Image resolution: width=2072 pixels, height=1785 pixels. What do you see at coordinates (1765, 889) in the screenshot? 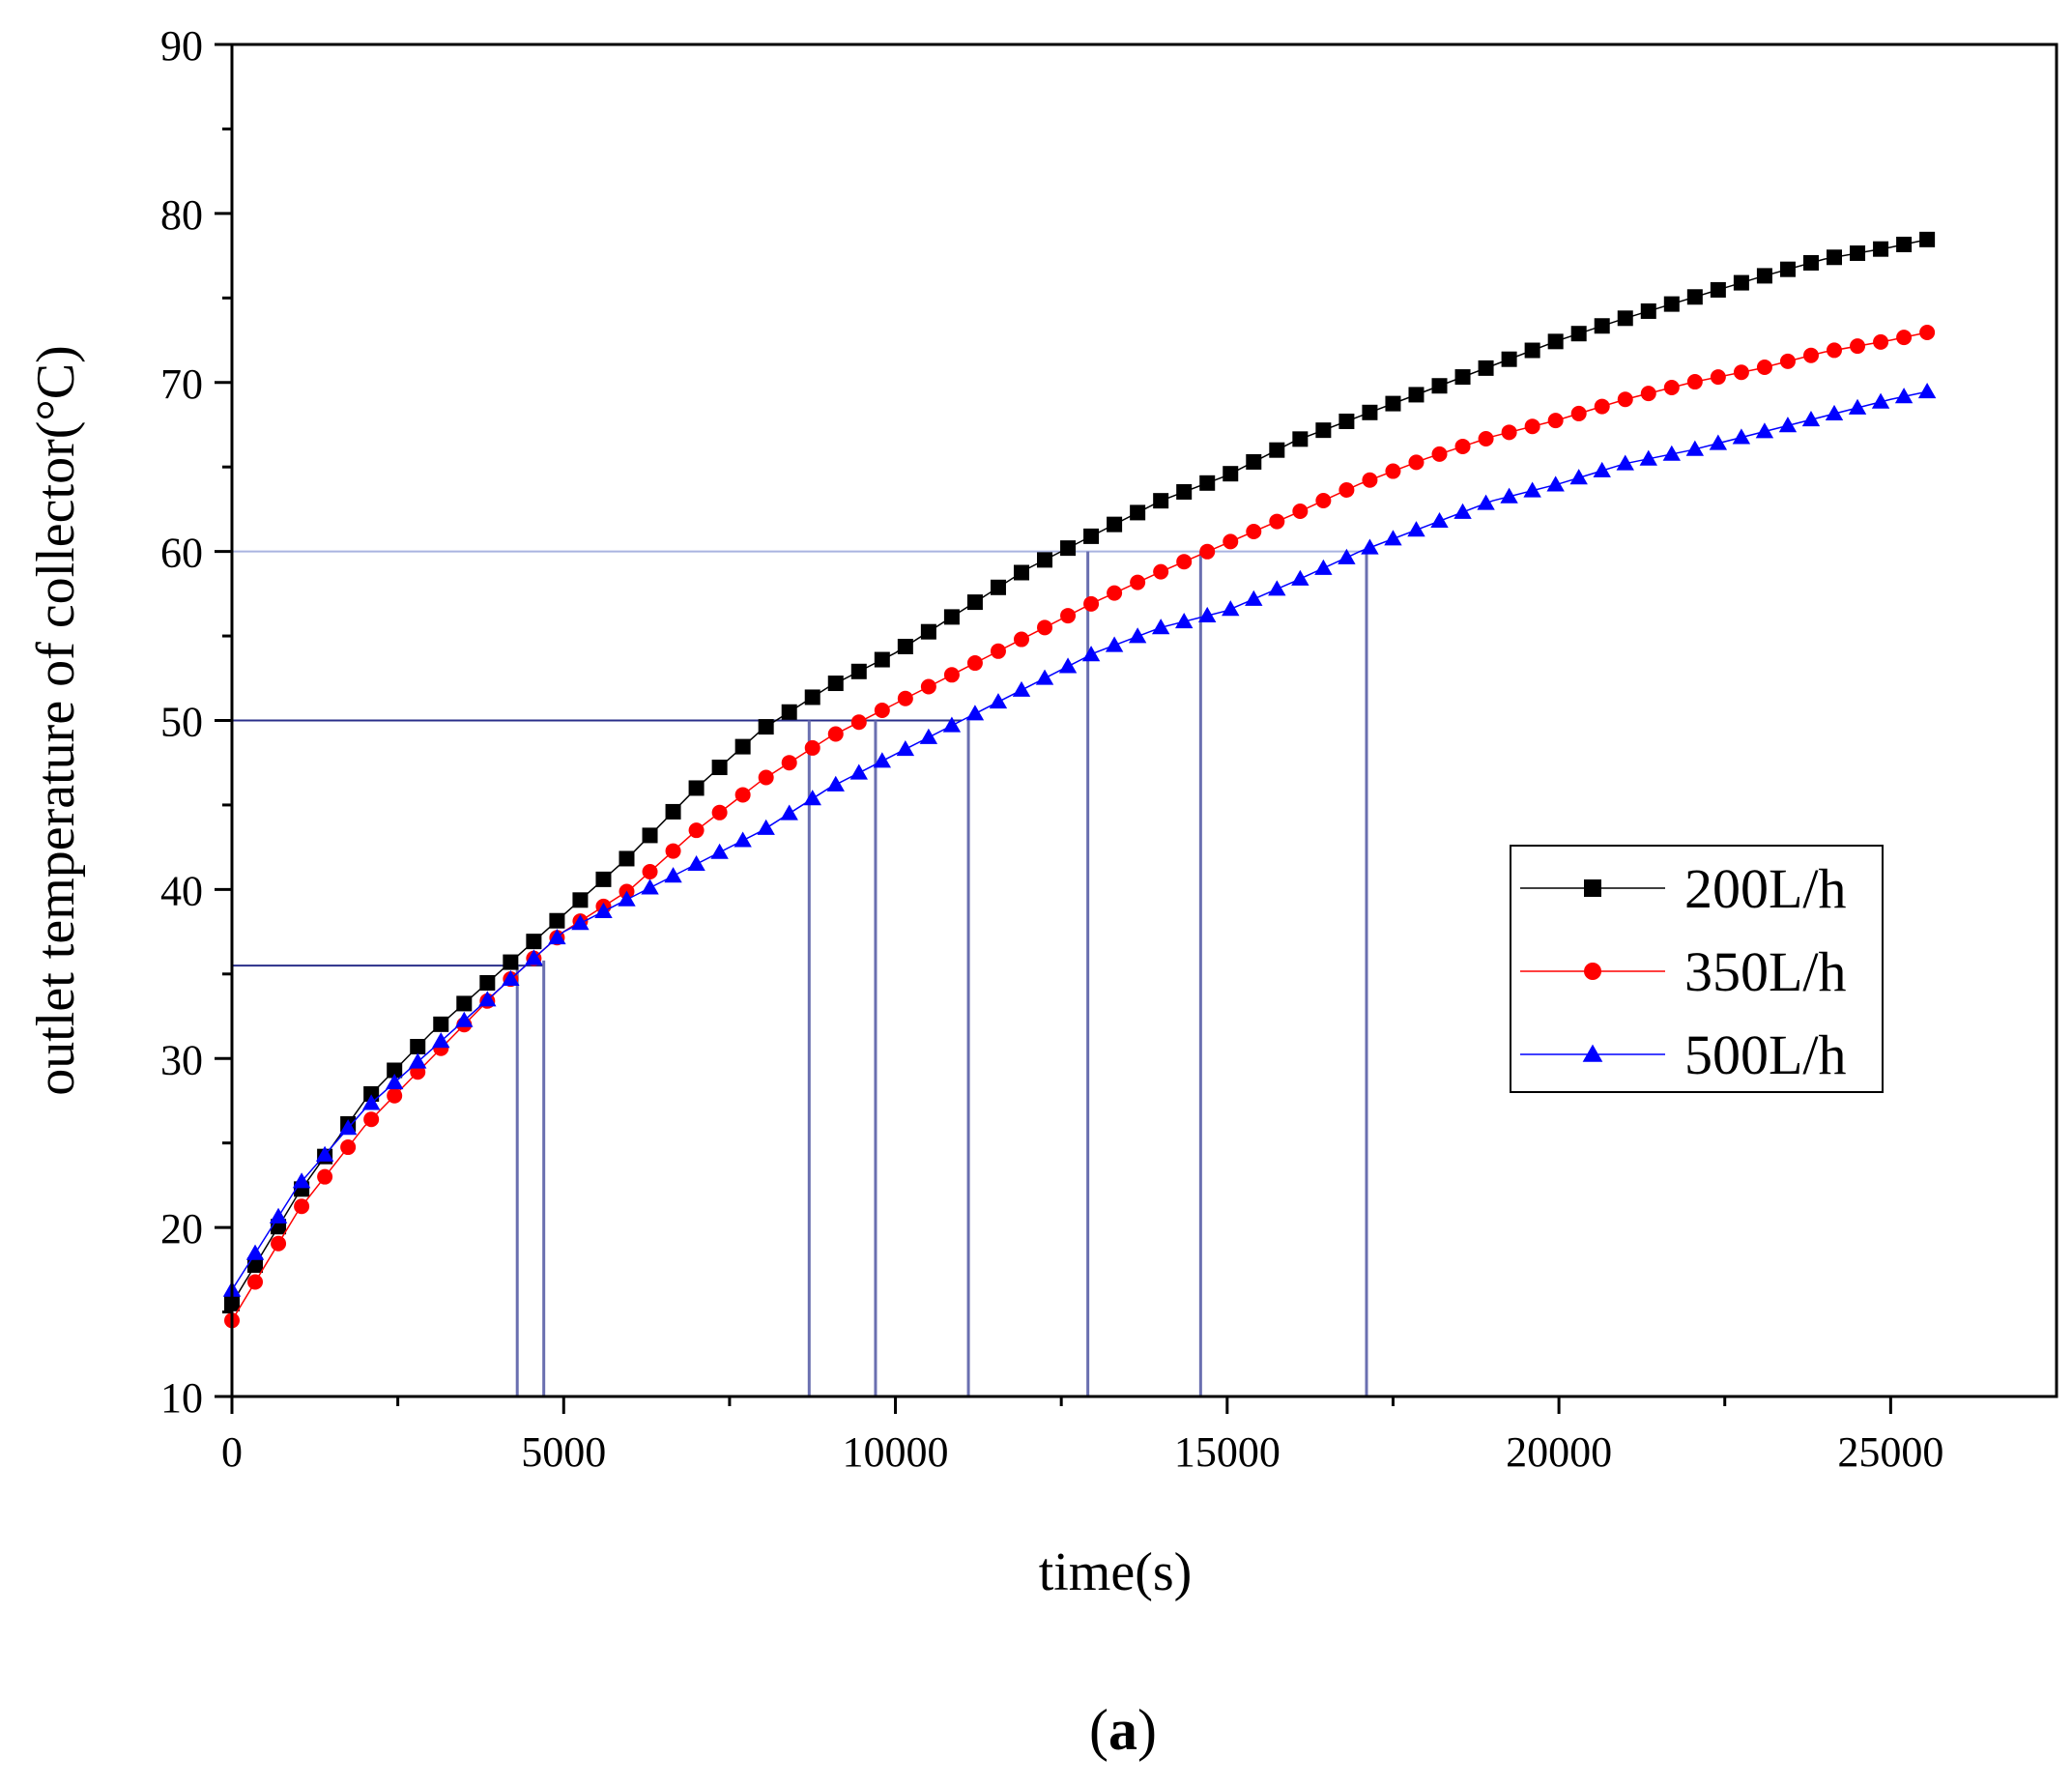
I see `legend-label: 200L/h` at bounding box center [1765, 889].